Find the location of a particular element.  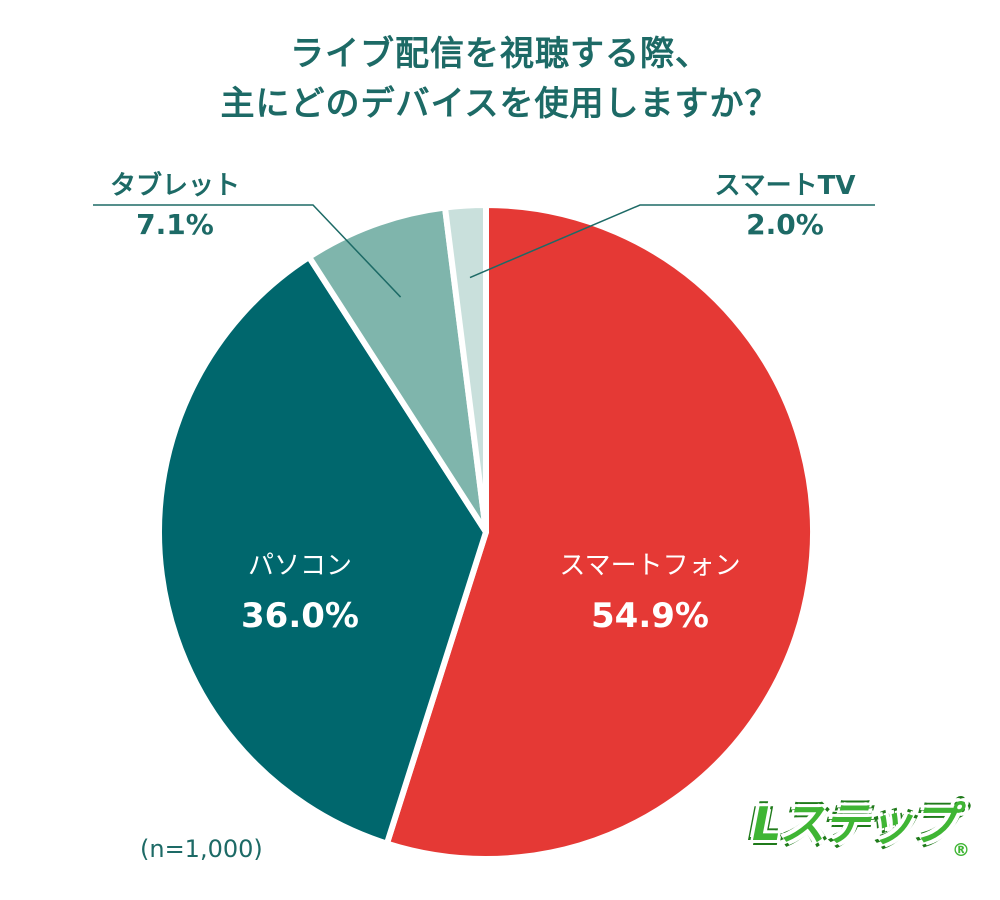

registered-mark: ® is located at coordinates (961, 850).